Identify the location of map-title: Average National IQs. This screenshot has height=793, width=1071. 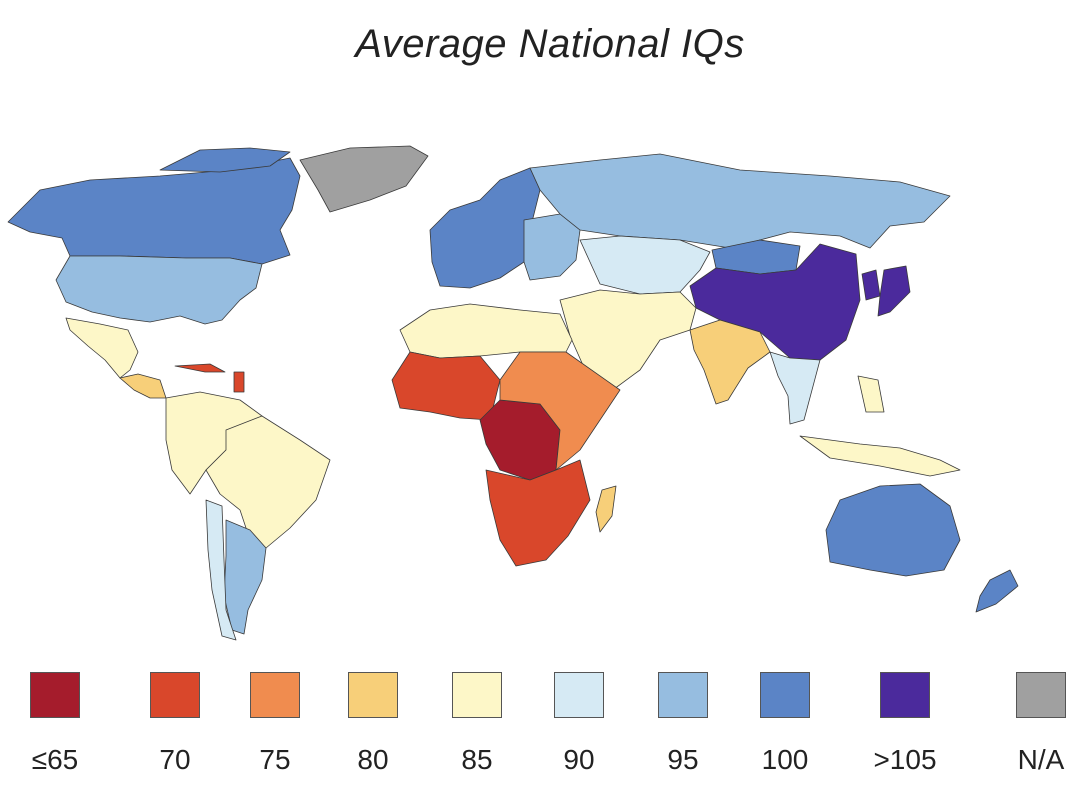
(550, 44).